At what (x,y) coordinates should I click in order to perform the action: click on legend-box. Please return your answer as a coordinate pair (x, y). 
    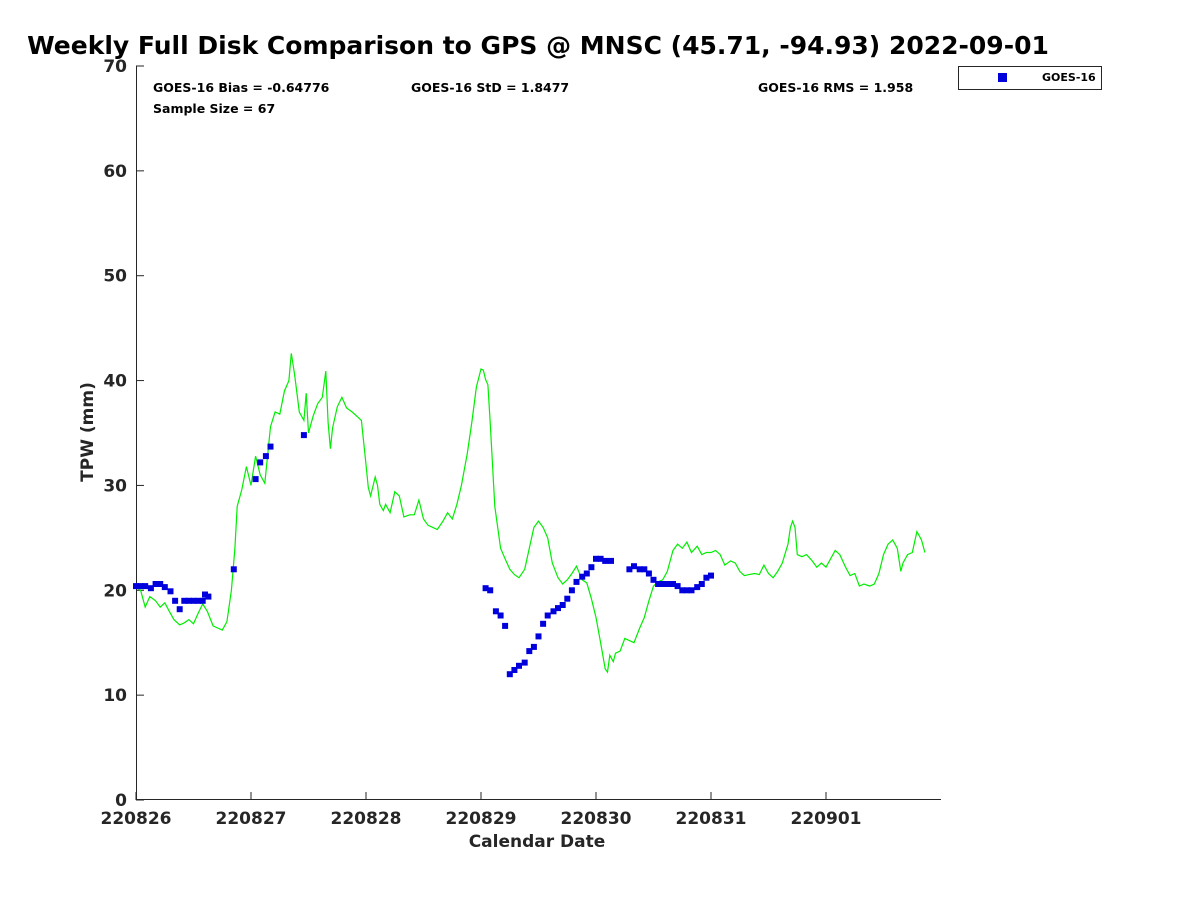
    Looking at the image, I should click on (1030, 78).